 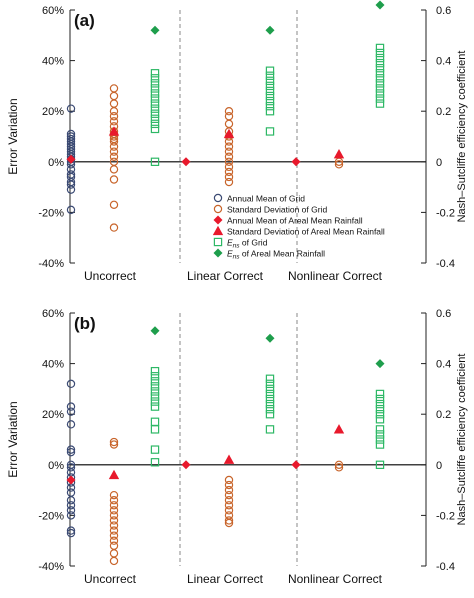 I want to click on legend-item: Standard Deviation of Grid, so click(x=270, y=210).